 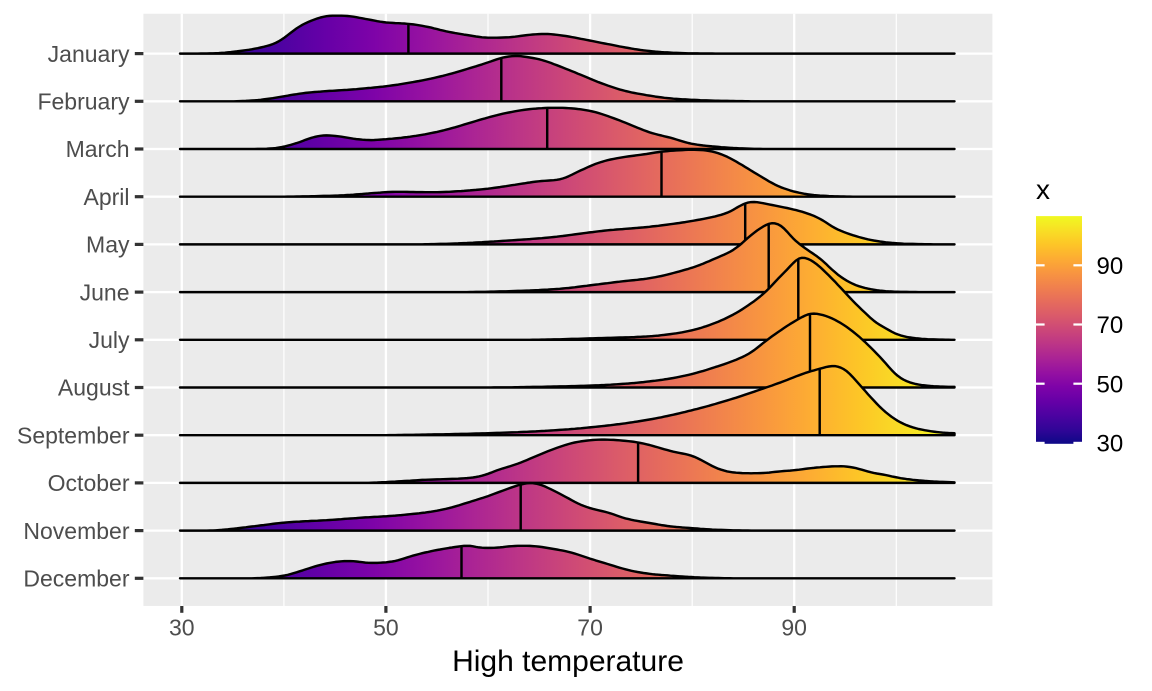 What do you see at coordinates (109, 340) in the screenshot?
I see `svg-text: July` at bounding box center [109, 340].